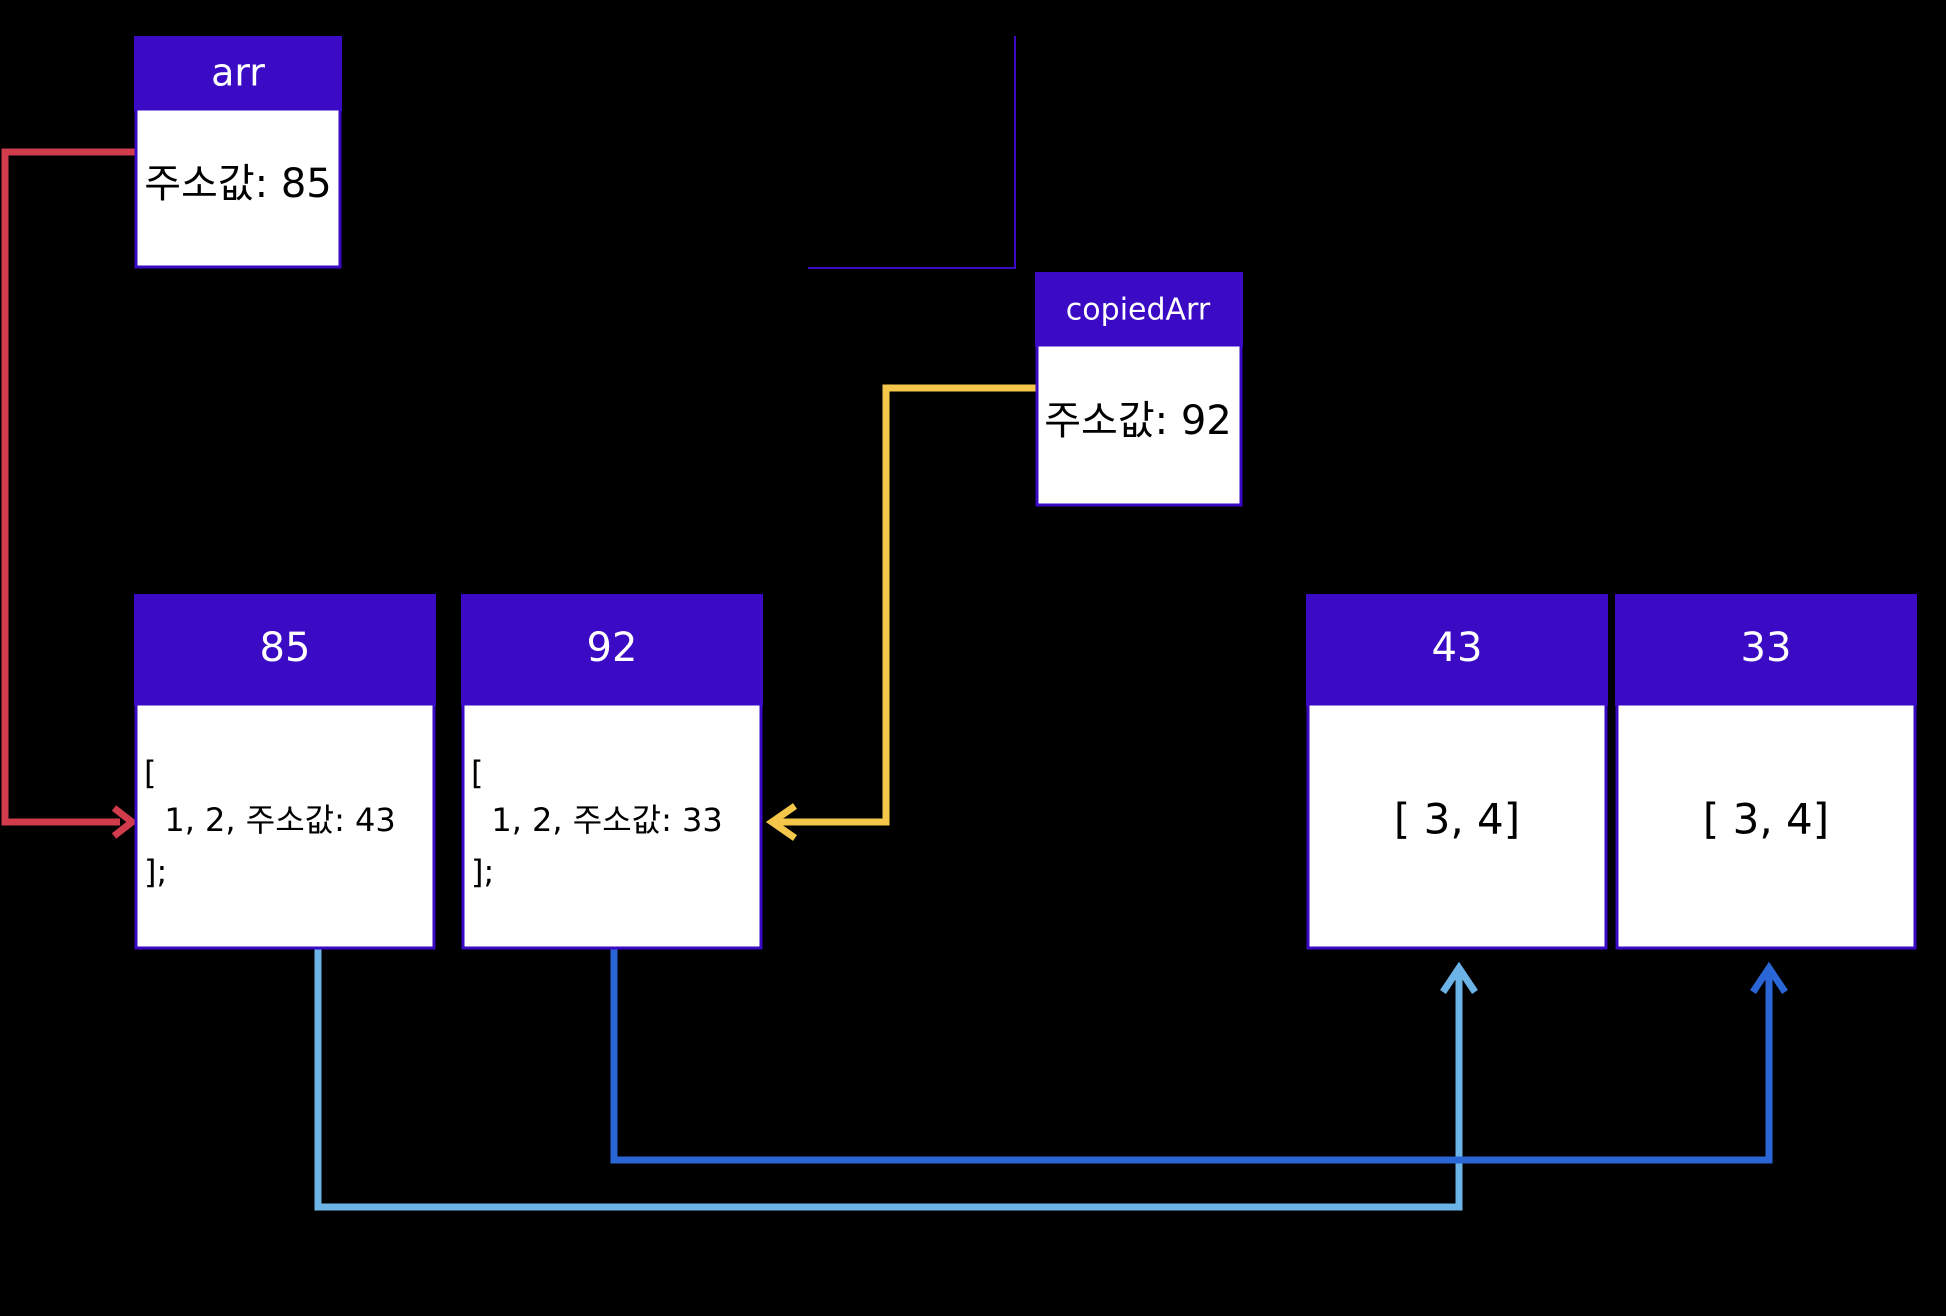  I want to click on heap-box-92: 92 [ 1, 2, 주소값: 33 ];, so click(612, 772).